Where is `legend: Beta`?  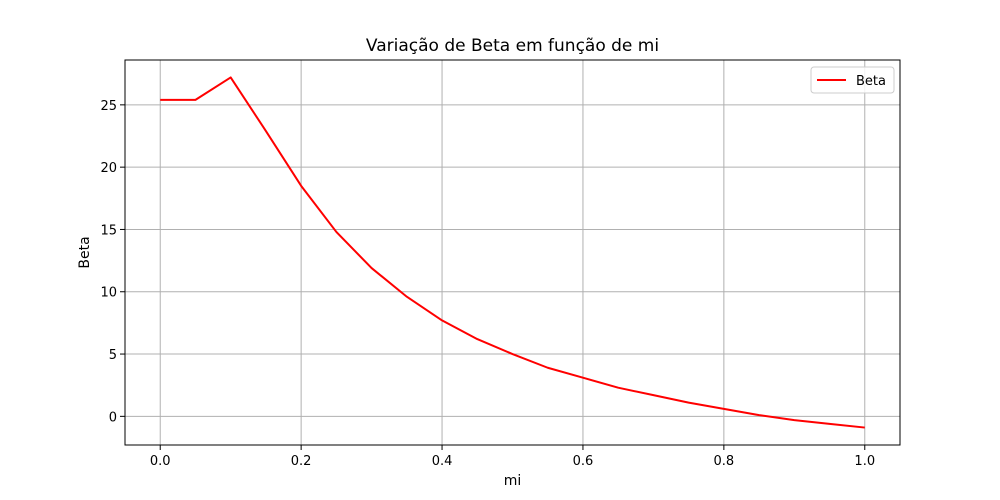 legend: Beta is located at coordinates (852, 80).